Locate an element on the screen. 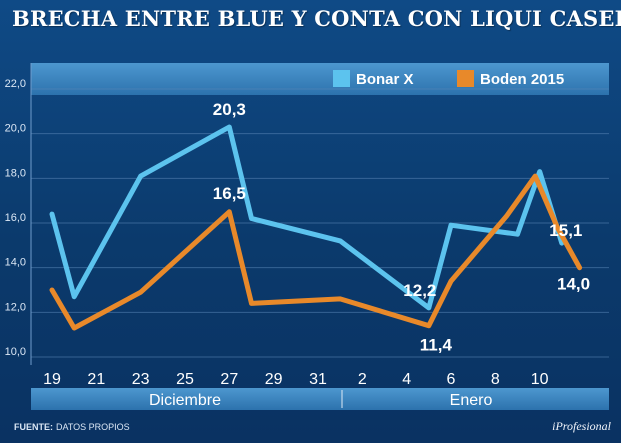 The width and height of the screenshot is (621, 443). x-tick-label: 8 is located at coordinates (495, 379).